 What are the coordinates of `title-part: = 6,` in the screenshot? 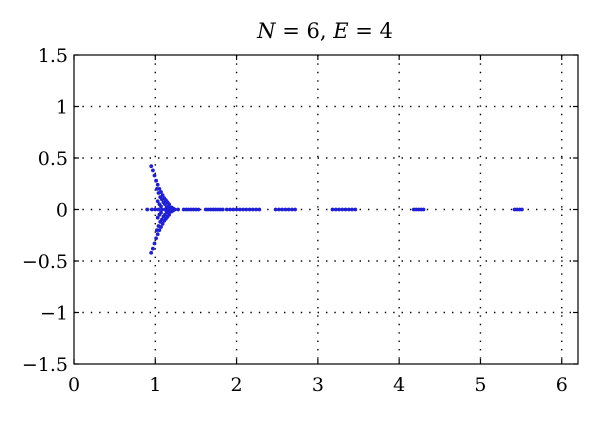 It's located at (305, 31).